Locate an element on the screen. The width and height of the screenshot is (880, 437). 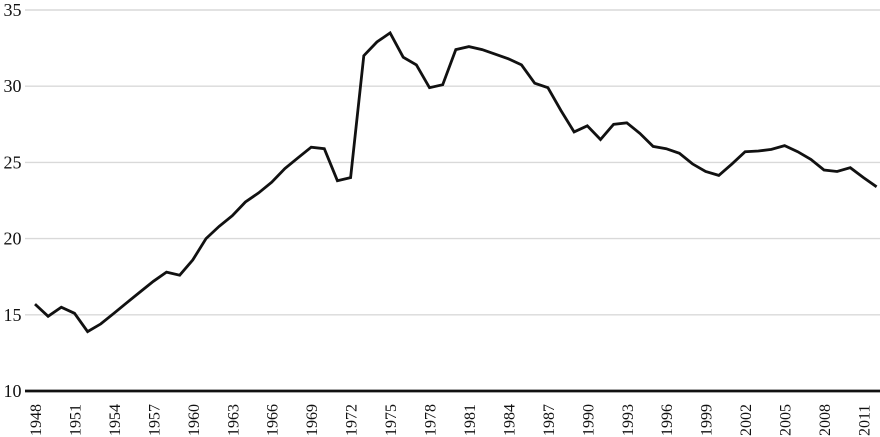
x-tick-label: 1996 is located at coordinates (667, 420).